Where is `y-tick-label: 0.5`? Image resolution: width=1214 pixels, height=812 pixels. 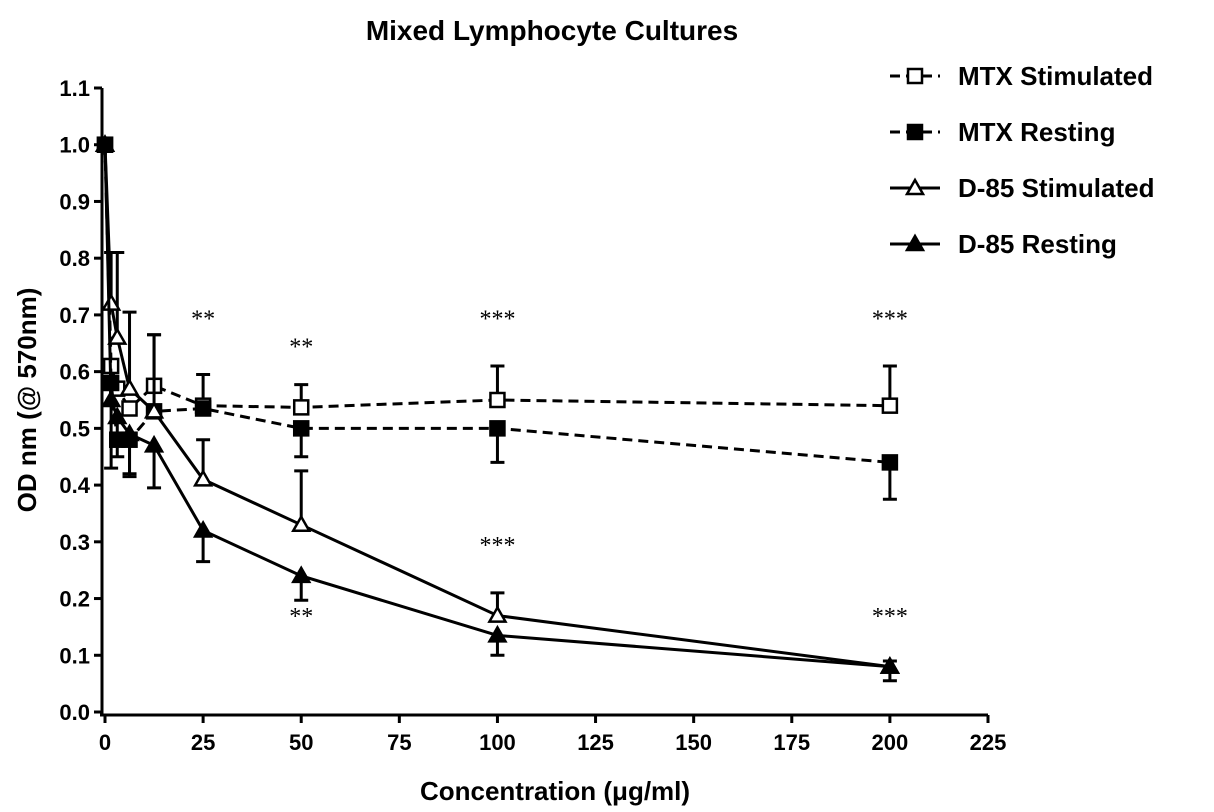
y-tick-label: 0.5 is located at coordinates (74, 428).